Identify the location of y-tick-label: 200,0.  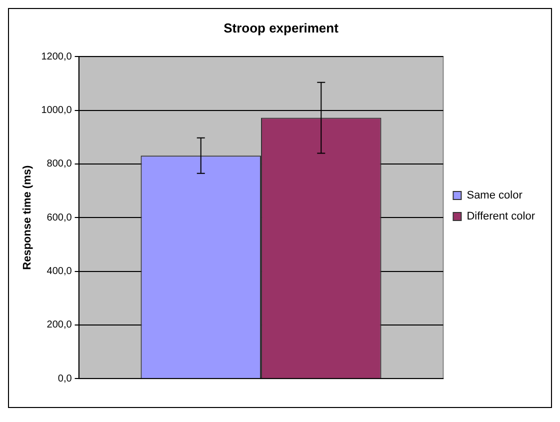
(59, 325).